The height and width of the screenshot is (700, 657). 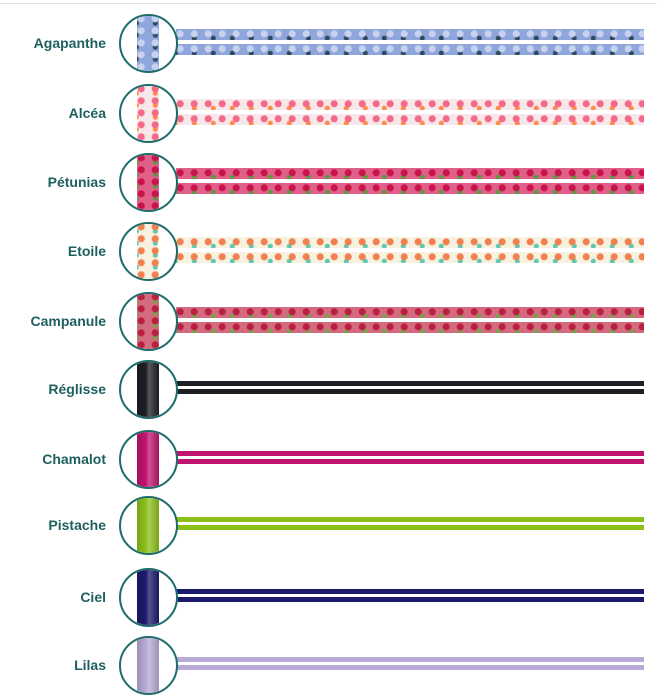 I want to click on color-option-2: Pétunias, so click(x=328, y=182).